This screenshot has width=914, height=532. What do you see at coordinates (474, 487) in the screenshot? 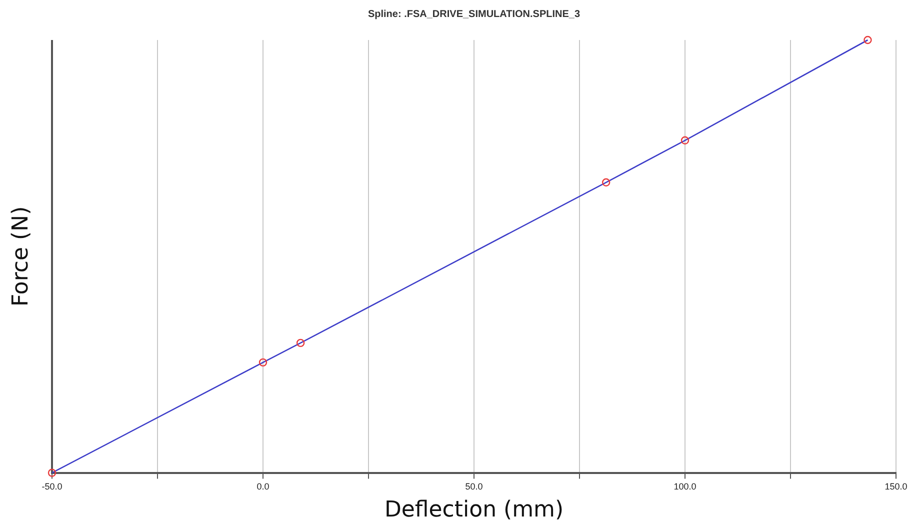
I see `x-tick-label: 50.0` at bounding box center [474, 487].